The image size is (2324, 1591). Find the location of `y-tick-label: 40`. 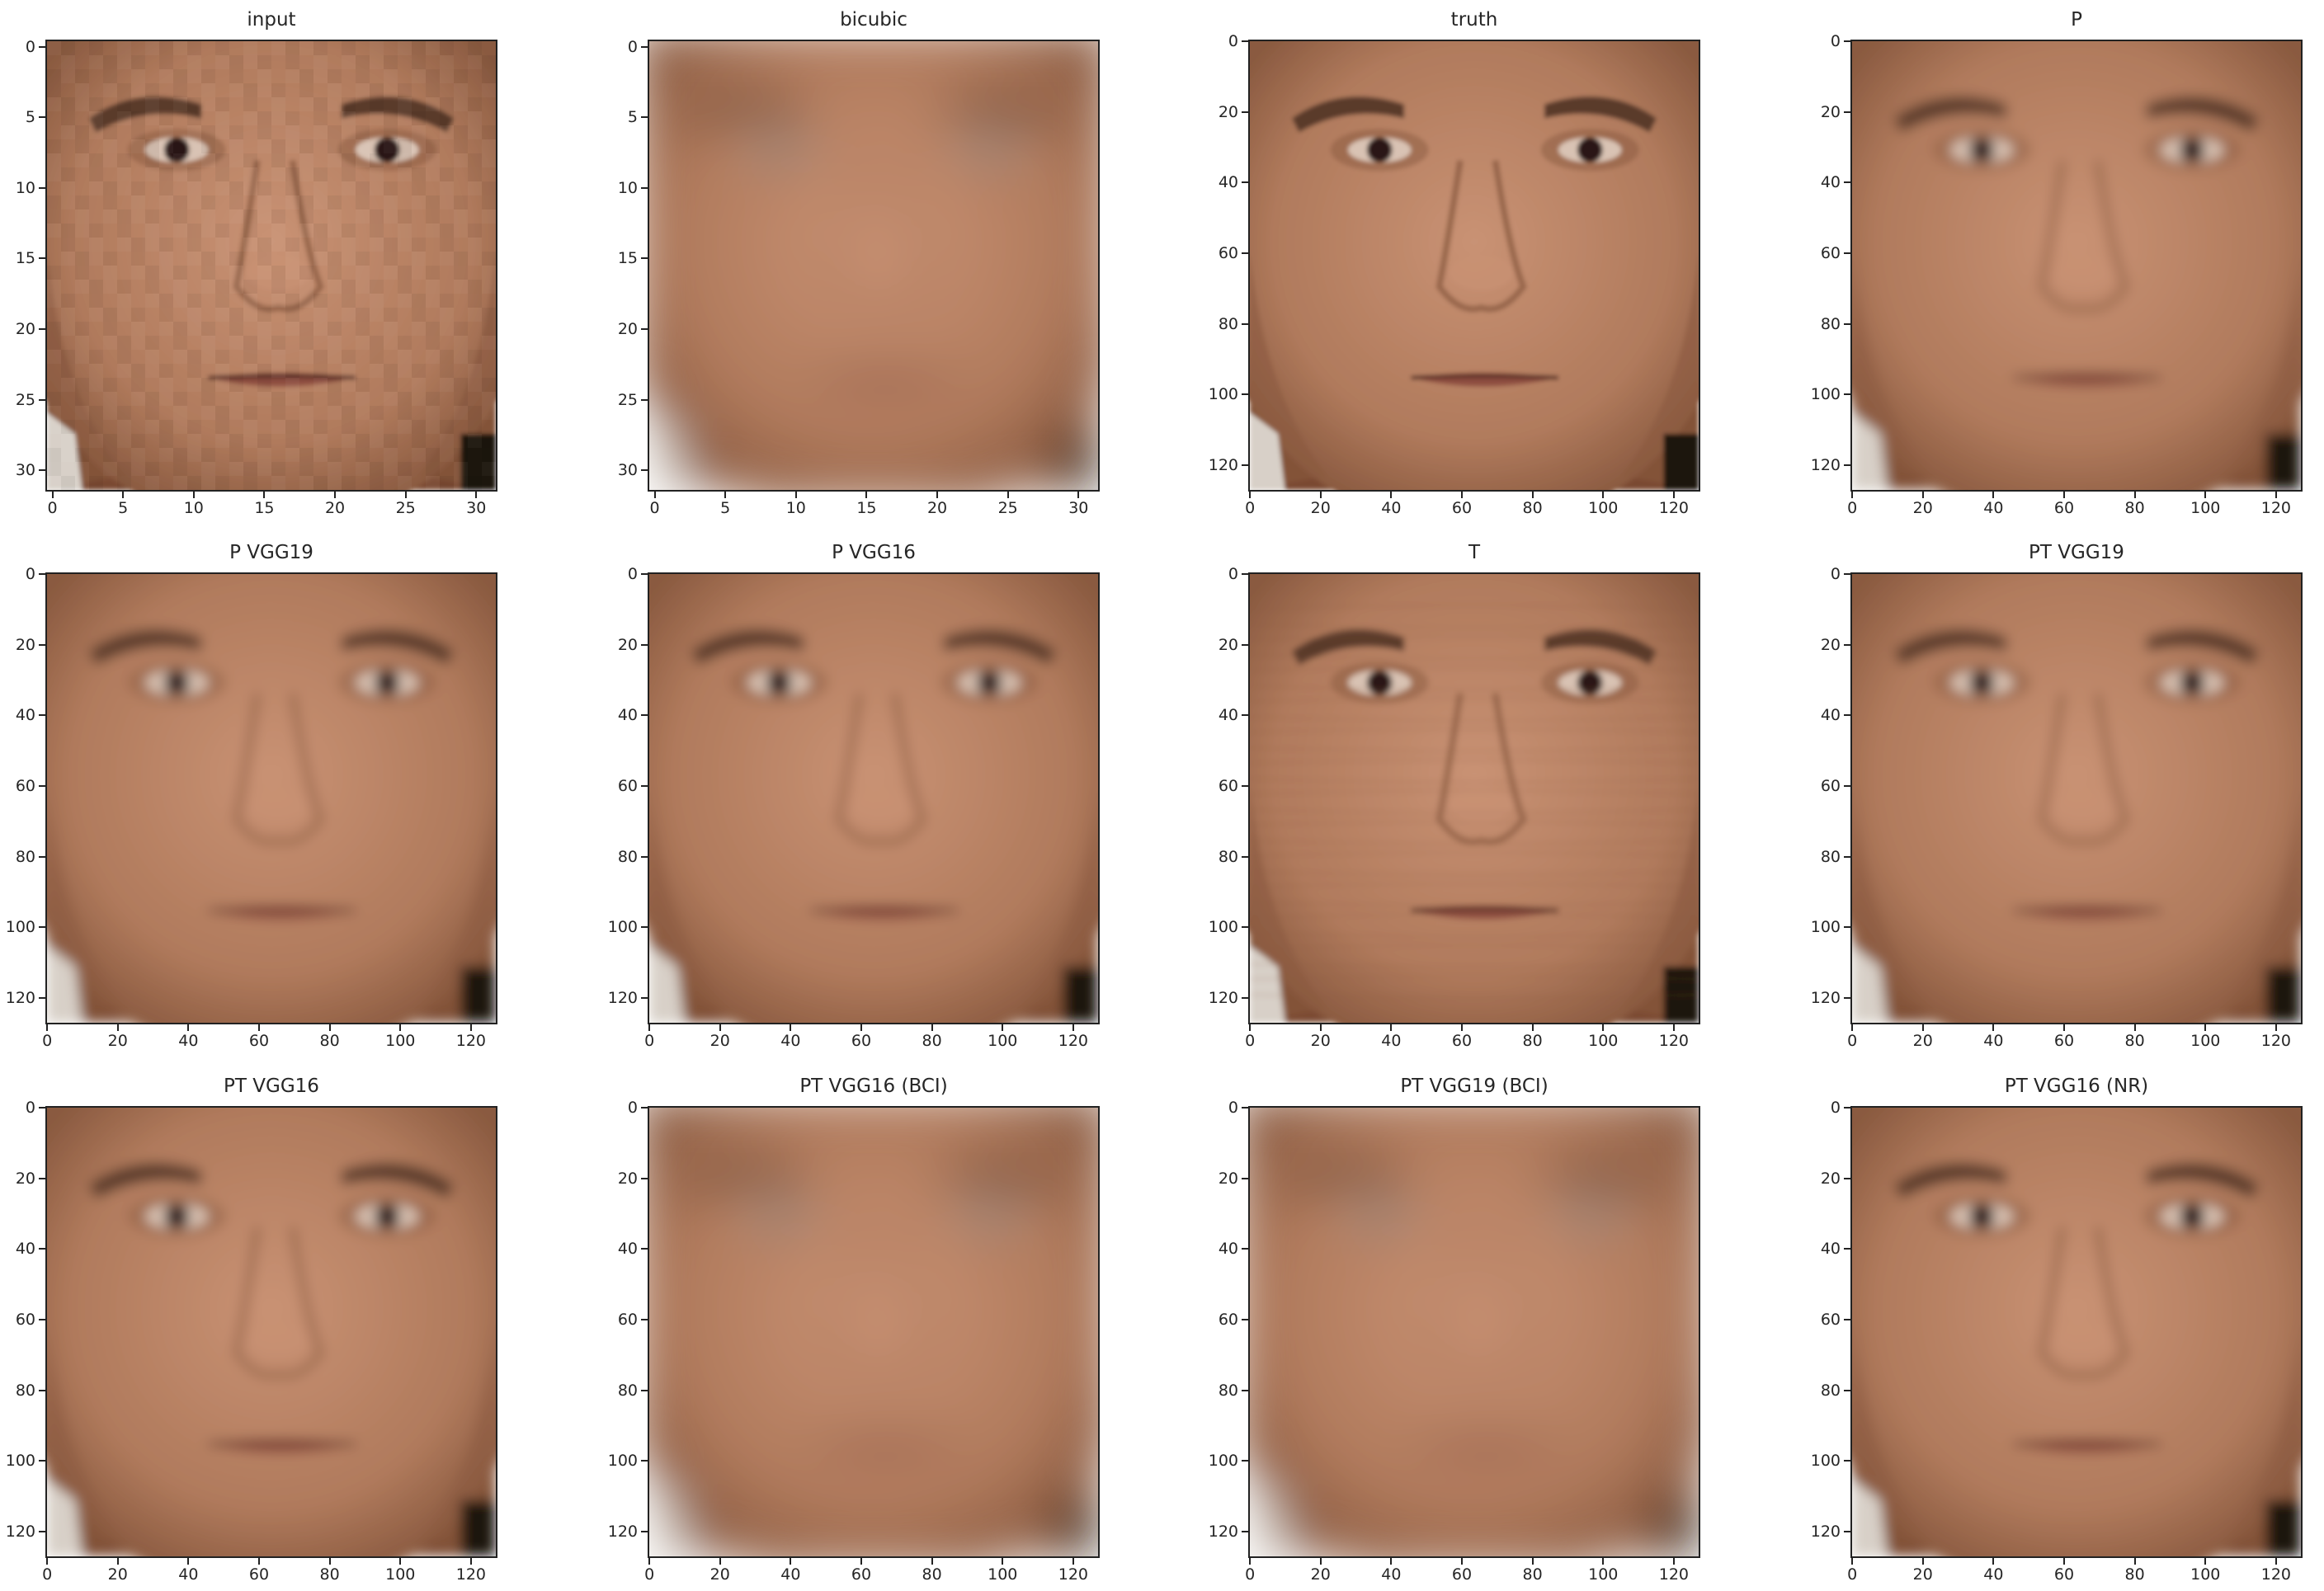

y-tick-label: 40 is located at coordinates (25, 1249).